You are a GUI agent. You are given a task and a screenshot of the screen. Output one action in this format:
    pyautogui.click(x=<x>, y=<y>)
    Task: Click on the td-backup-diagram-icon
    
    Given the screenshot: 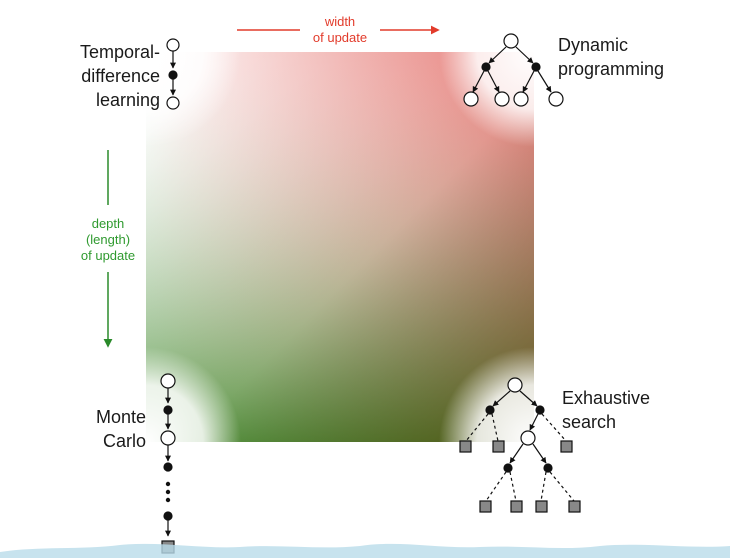 What is the action you would take?
    pyautogui.click(x=173, y=74)
    